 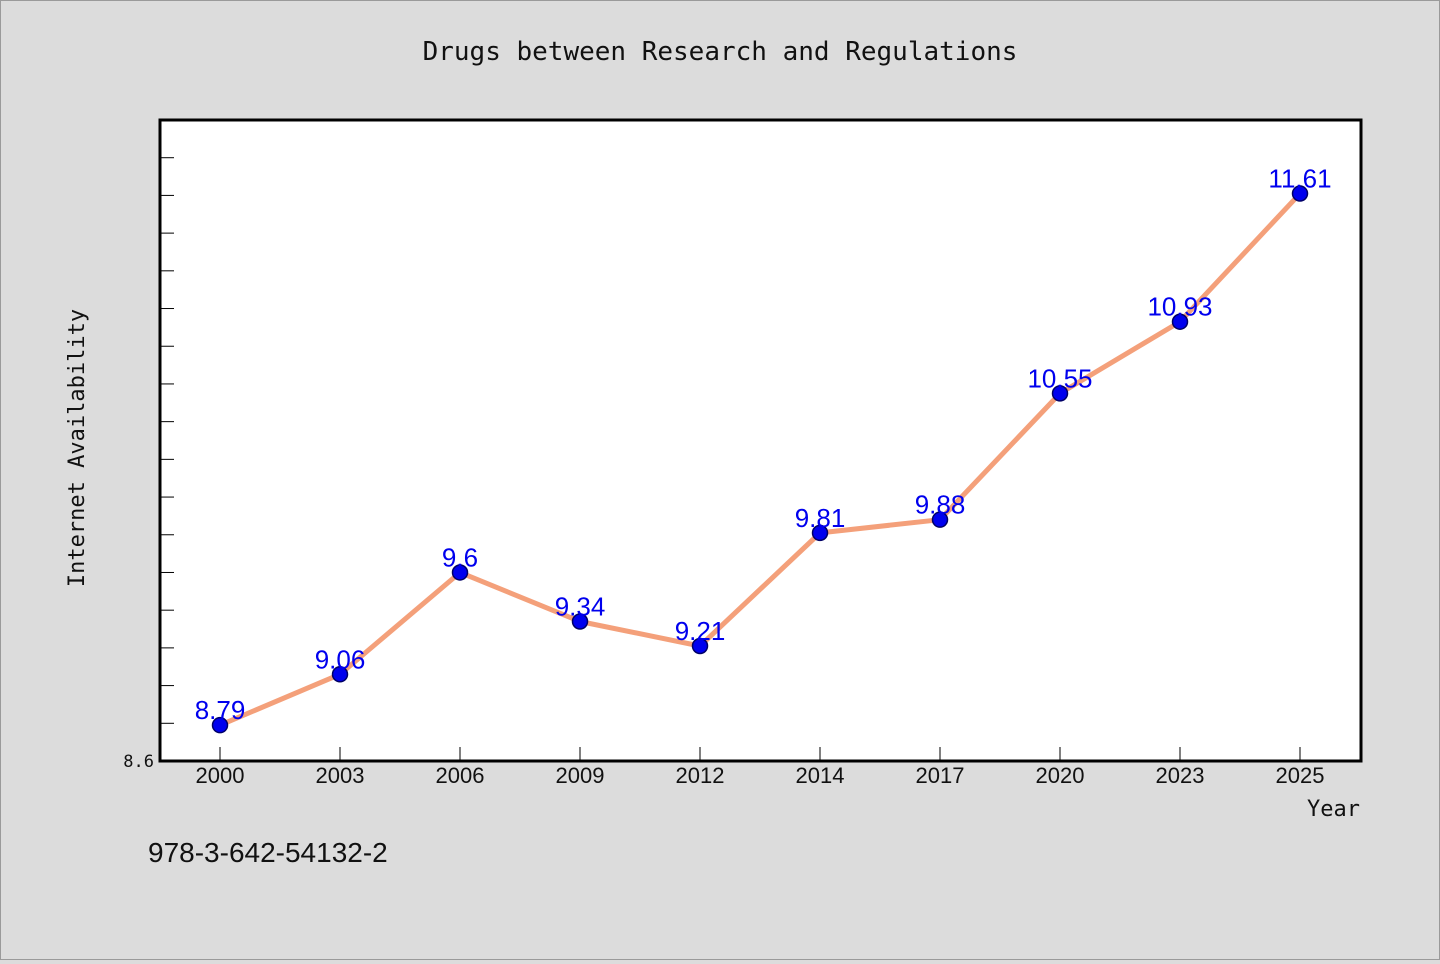 I want to click on x-tick-label: 2009, so click(x=580, y=775).